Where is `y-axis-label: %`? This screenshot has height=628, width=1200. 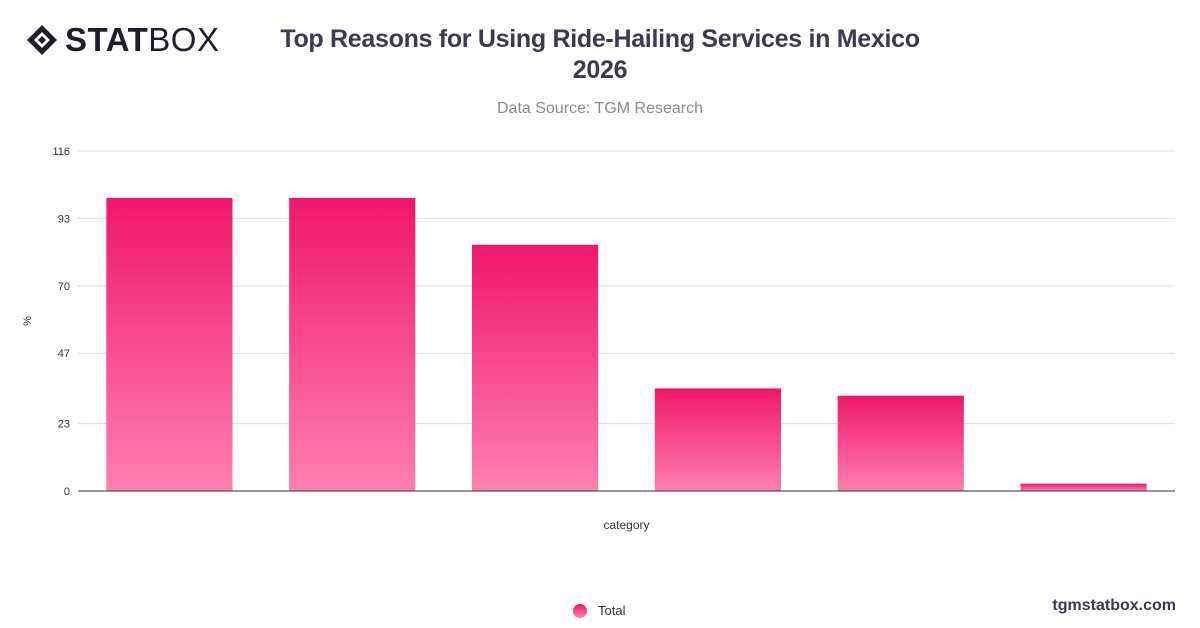 y-axis-label: % is located at coordinates (28, 321).